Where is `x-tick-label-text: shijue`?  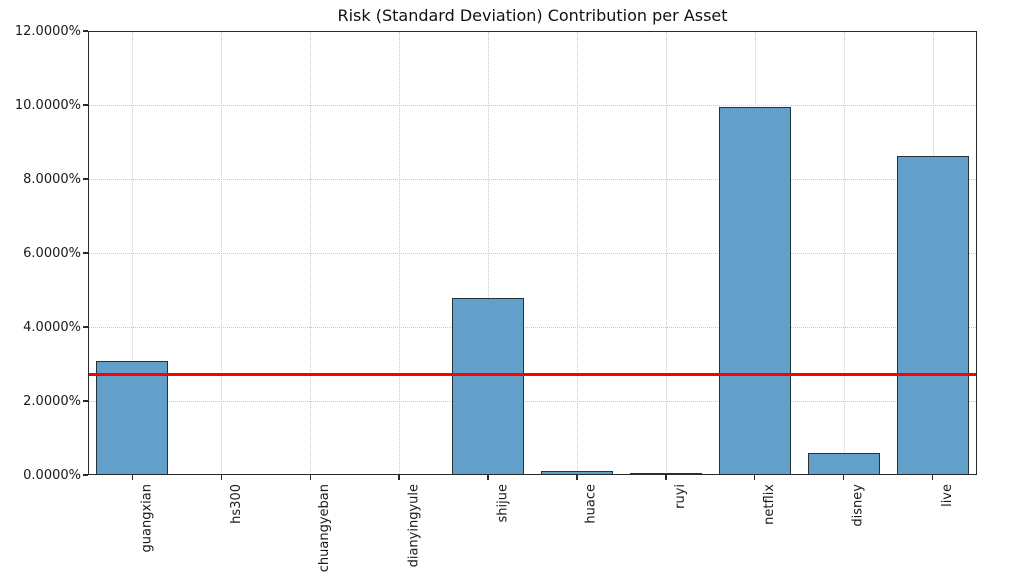
x-tick-label-text: shijue is located at coordinates (503, 503).